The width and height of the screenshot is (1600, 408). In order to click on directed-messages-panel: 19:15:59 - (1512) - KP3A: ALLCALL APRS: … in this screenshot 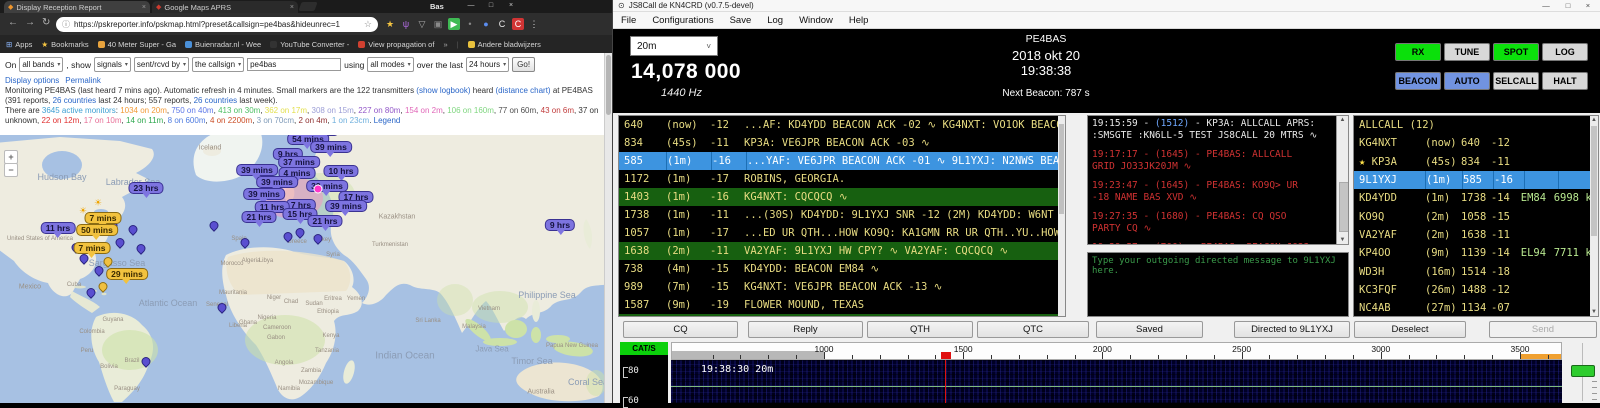, I will do `click(1218, 180)`.